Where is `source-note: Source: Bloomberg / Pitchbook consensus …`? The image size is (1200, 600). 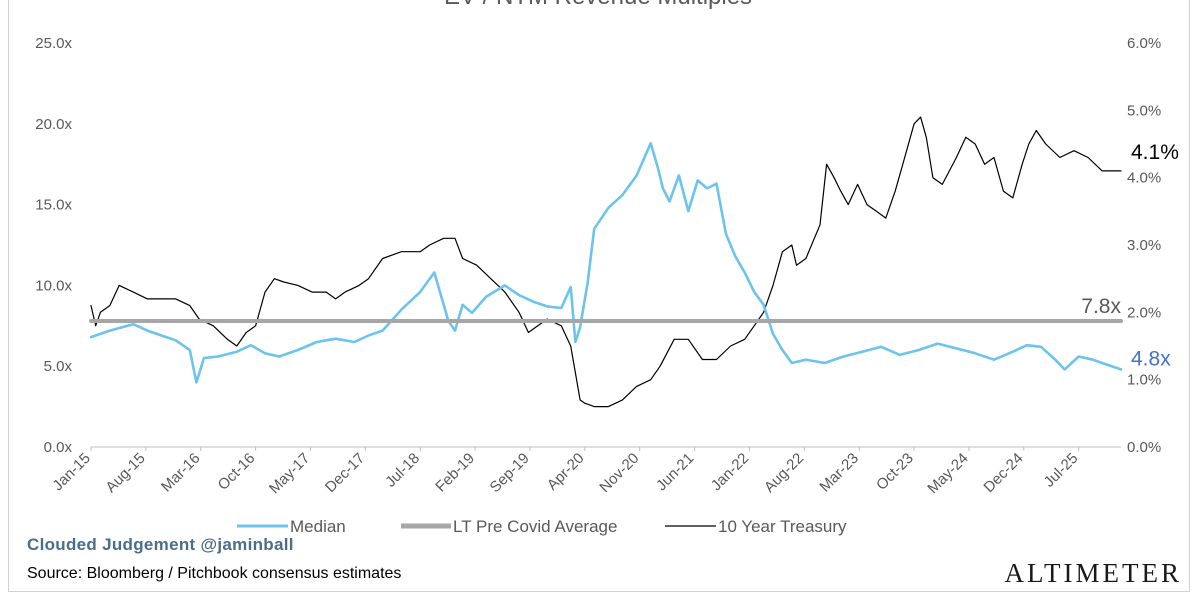 source-note: Source: Bloomberg / Pitchbook consensus … is located at coordinates (214, 573).